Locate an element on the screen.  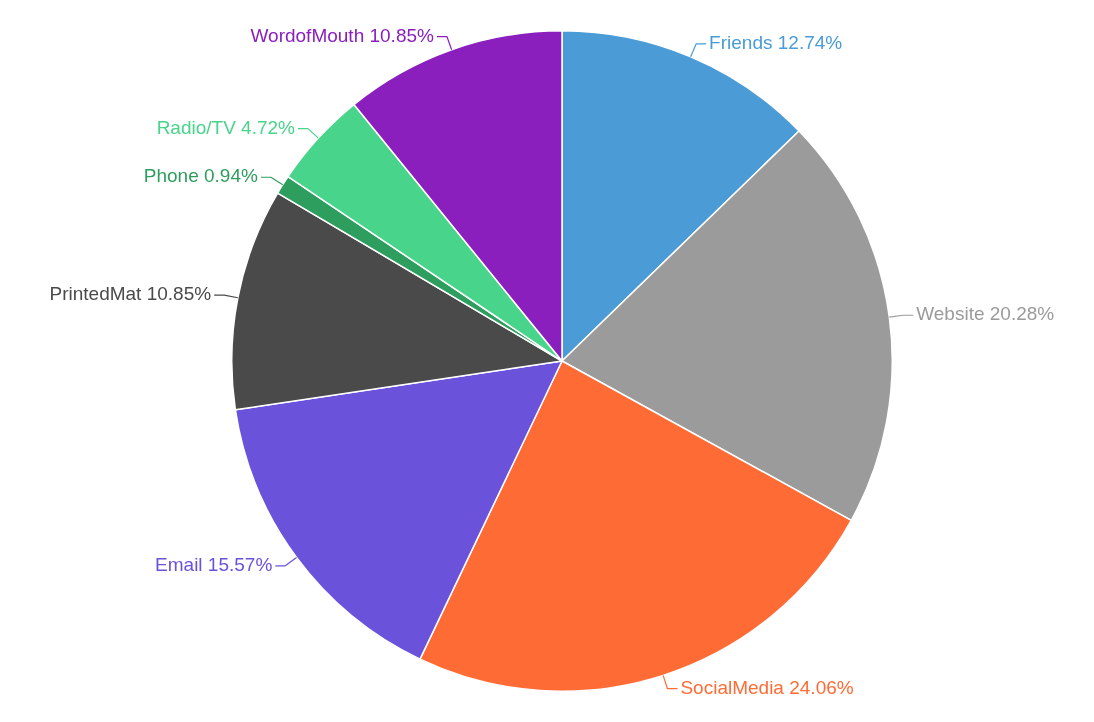
slice-label: Friends 12.74% is located at coordinates (776, 43).